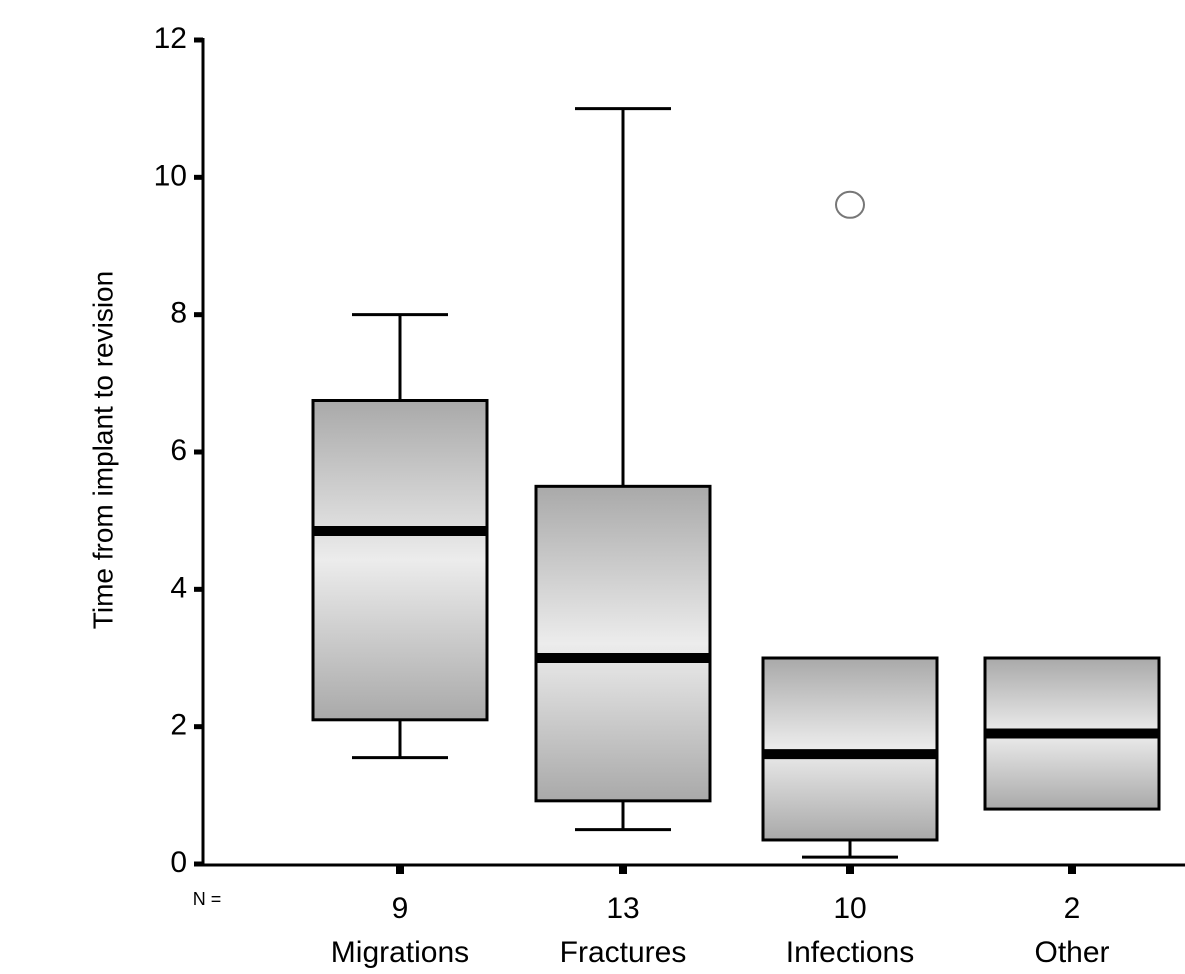  What do you see at coordinates (207, 899) in the screenshot?
I see `n-label: N =` at bounding box center [207, 899].